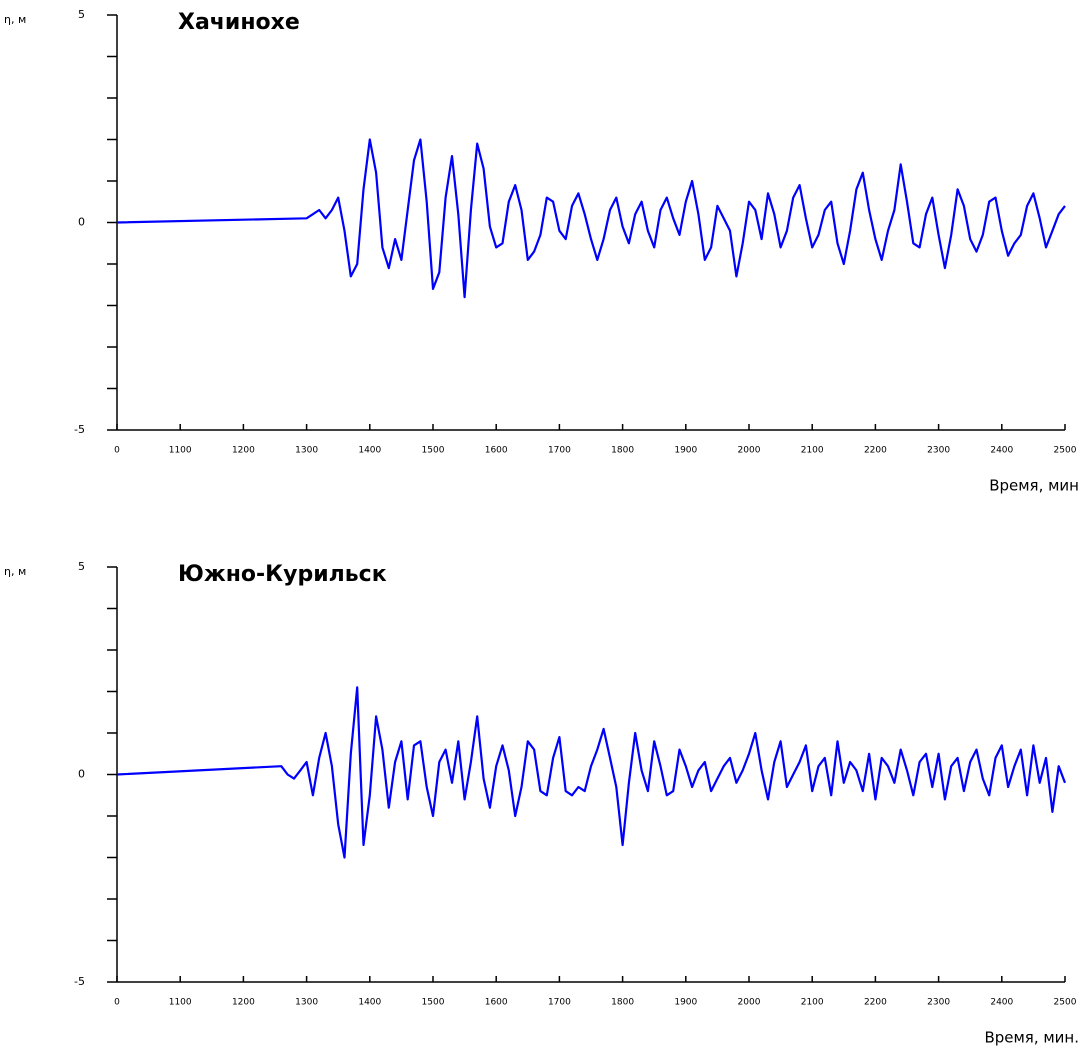 The width and height of the screenshot is (1089, 1063). Describe the element at coordinates (1034, 486) in the screenshot. I see `x-axis-label: Время, мин` at that location.